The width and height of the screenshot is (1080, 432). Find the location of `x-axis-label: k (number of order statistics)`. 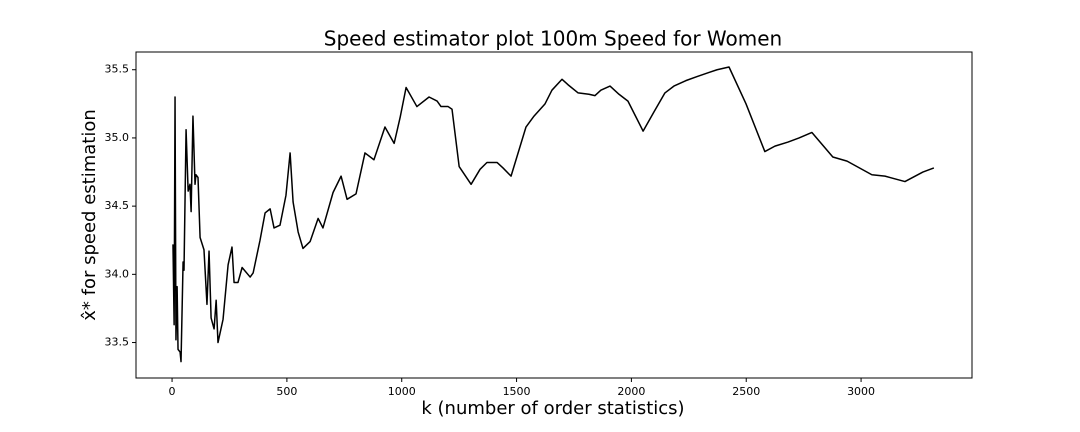

x-axis-label: k (number of order statistics) is located at coordinates (552, 408).